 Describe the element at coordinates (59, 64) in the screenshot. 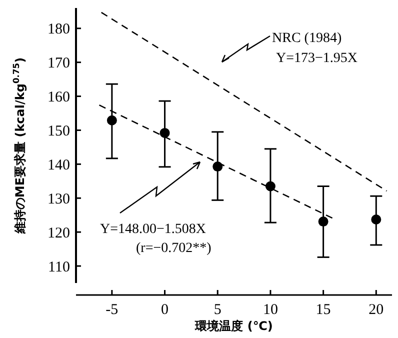

I see `y-tick-label: 170` at that location.